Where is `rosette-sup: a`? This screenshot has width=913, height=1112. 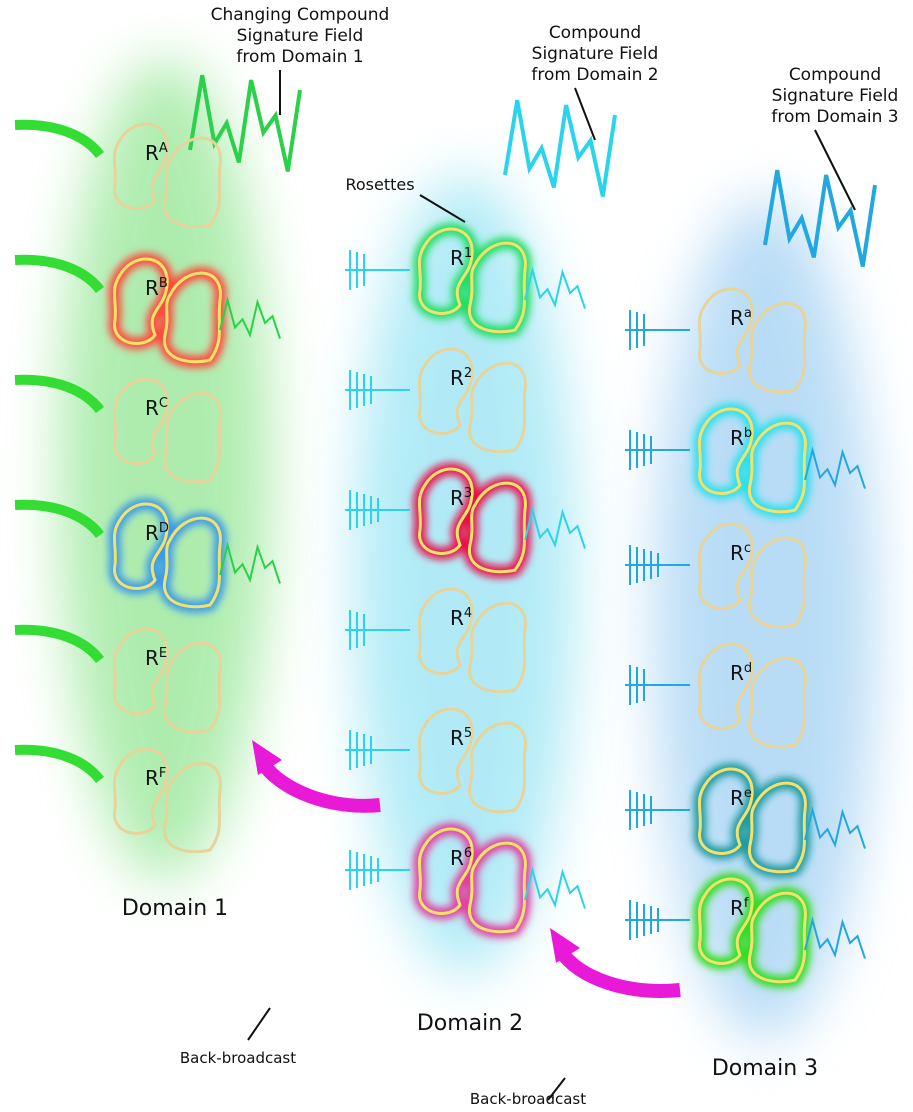
rosette-sup: a is located at coordinates (748, 313).